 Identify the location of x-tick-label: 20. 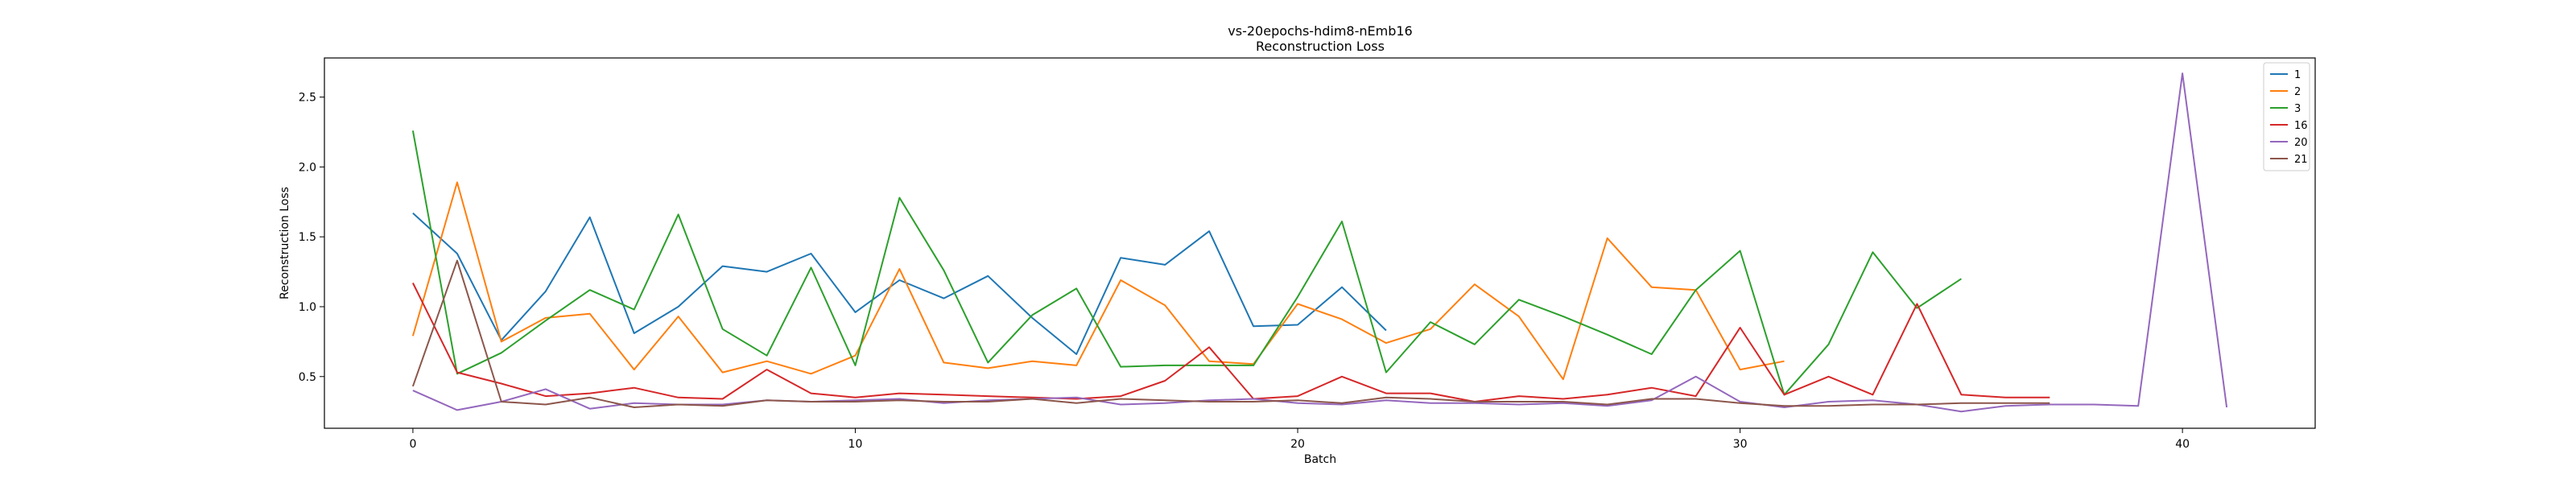
(1297, 444).